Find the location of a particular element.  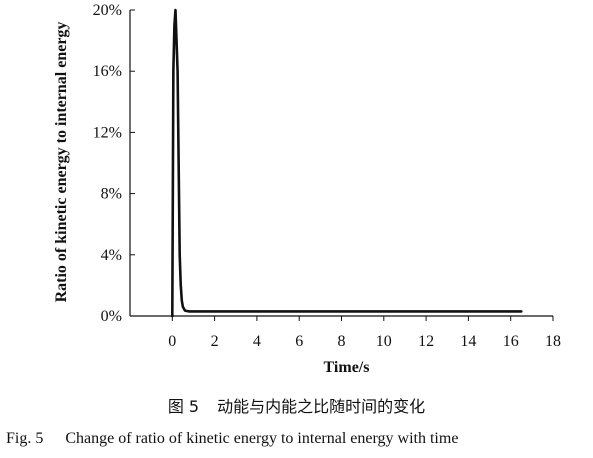

x-axis-ticks: 0 2 4 6 8 10 12 14 16 18 is located at coordinates (364, 333).